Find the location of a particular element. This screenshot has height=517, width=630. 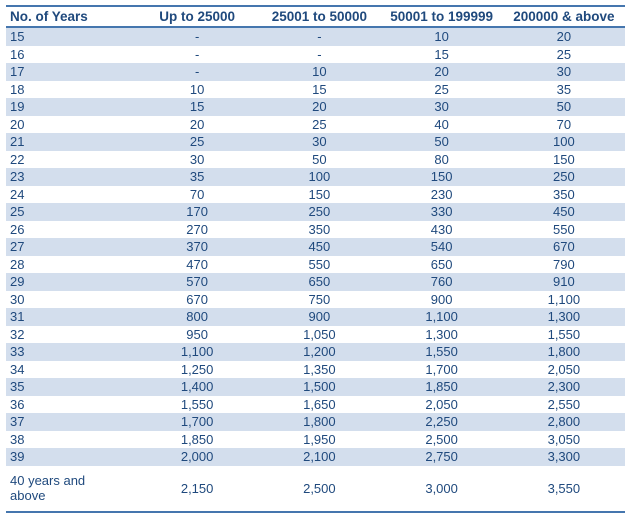

value-cell: 2,050 is located at coordinates (564, 369).